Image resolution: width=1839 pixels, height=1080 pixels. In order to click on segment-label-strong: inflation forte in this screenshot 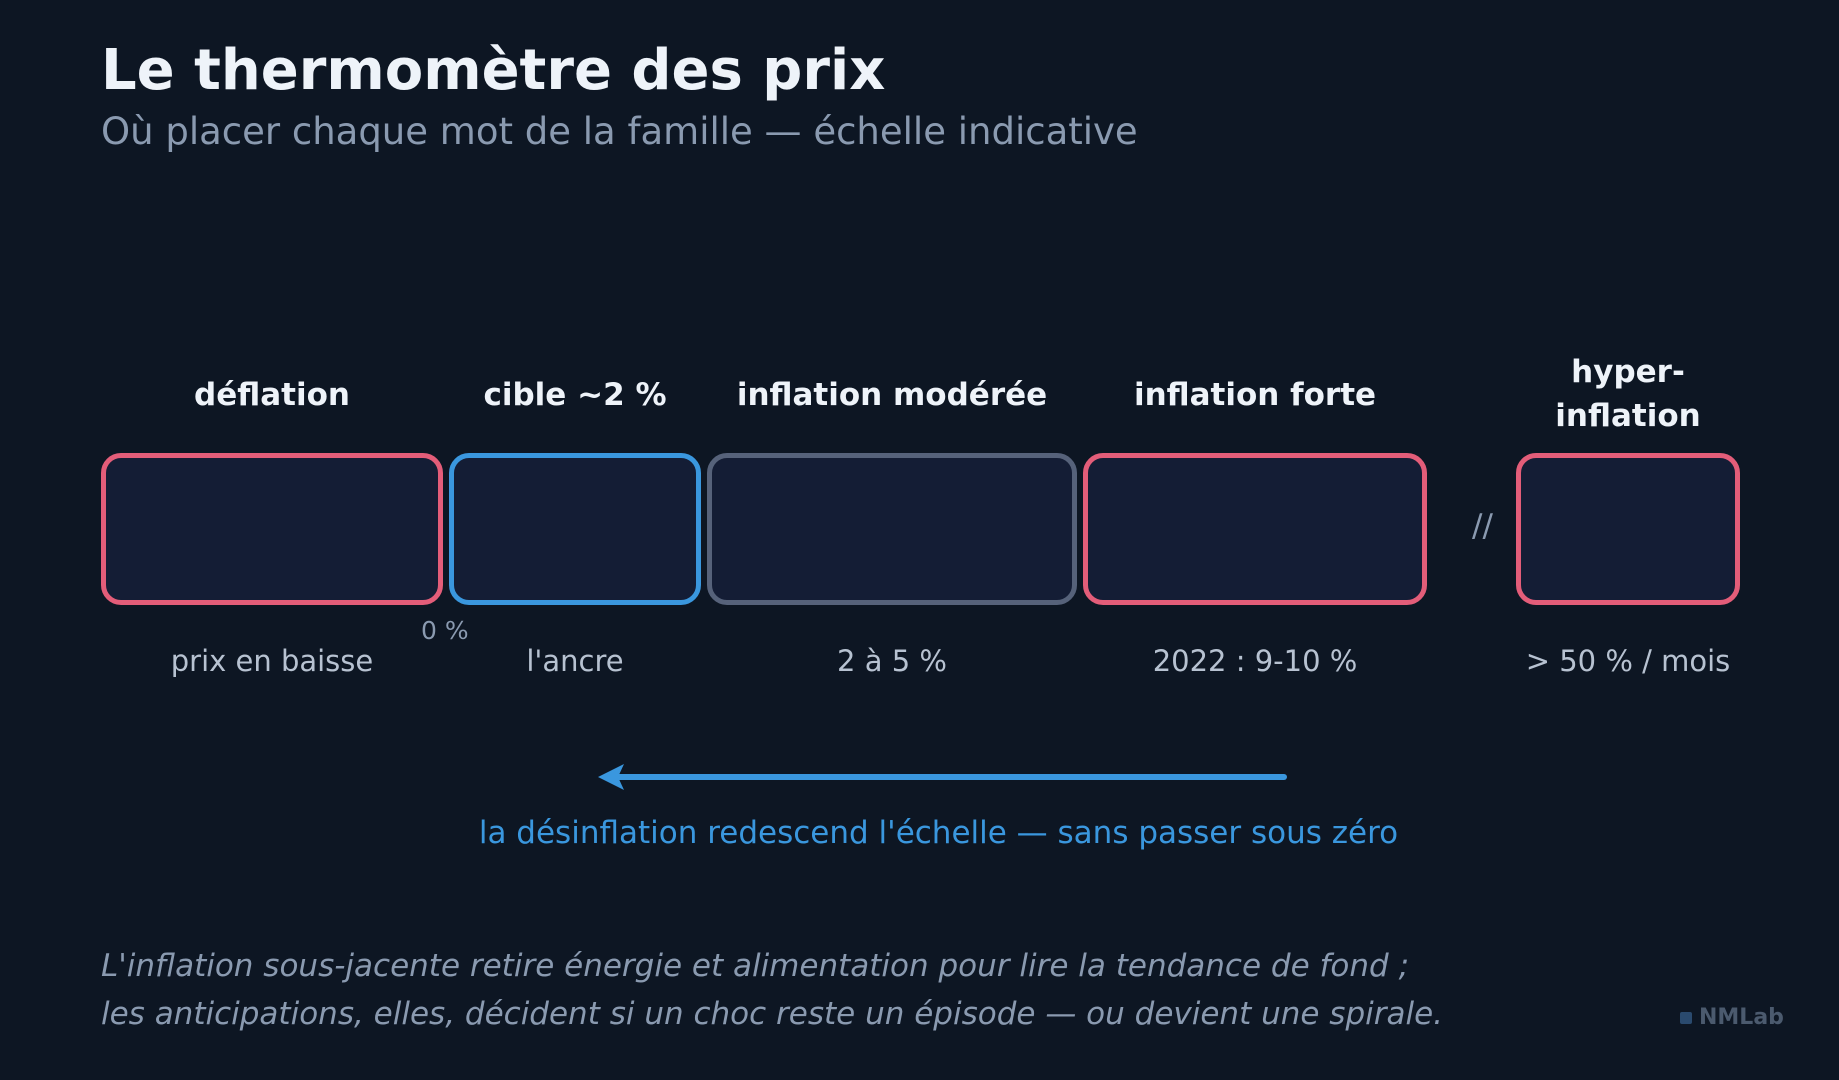, I will do `click(1255, 395)`.